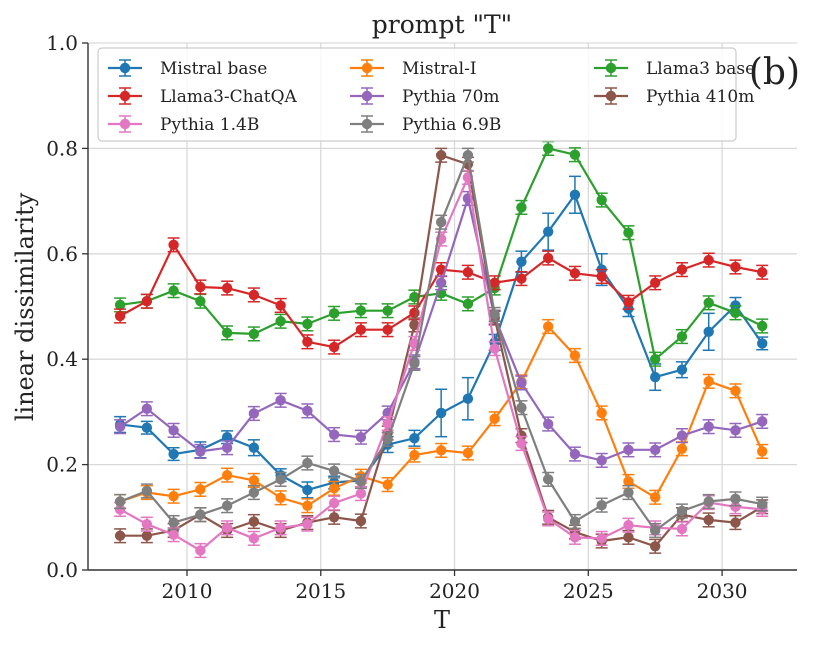 This screenshot has height=645, width=813. Describe the element at coordinates (320, 591) in the screenshot. I see `x-tick-label: 2015` at that location.